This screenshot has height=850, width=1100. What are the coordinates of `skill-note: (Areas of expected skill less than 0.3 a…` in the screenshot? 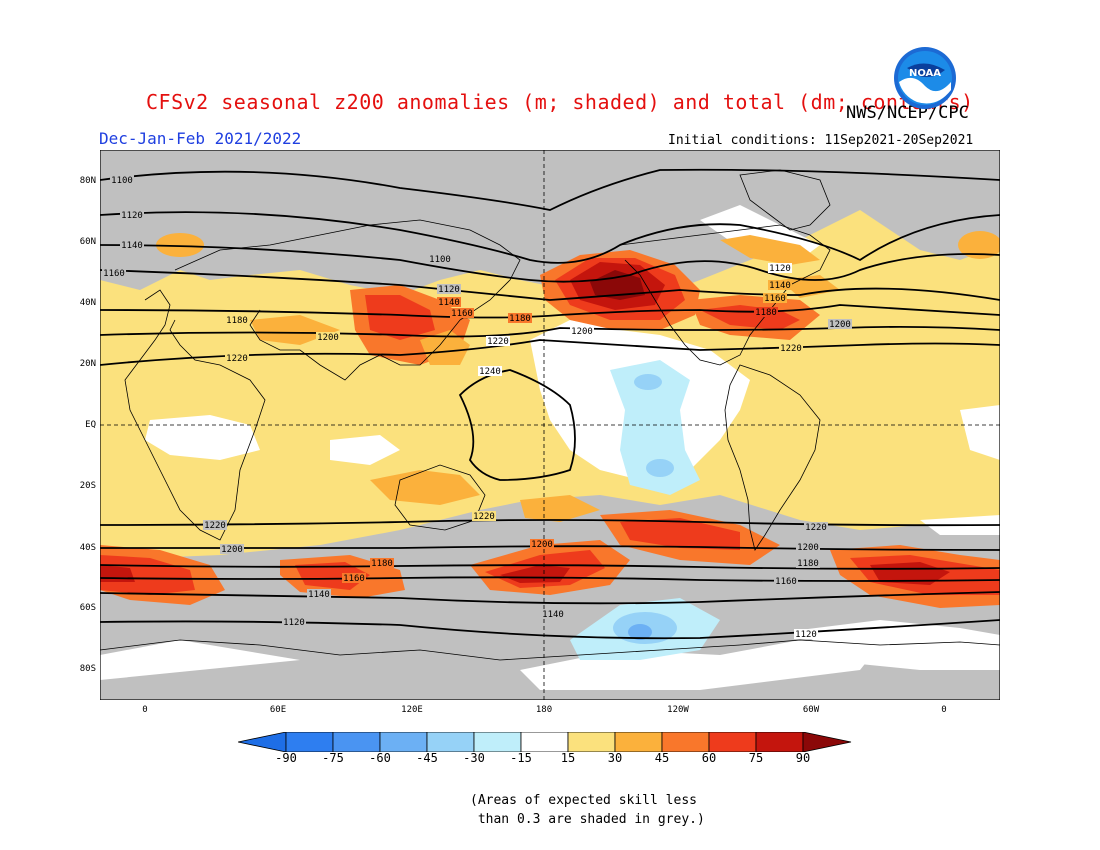 It's located at (587, 810).